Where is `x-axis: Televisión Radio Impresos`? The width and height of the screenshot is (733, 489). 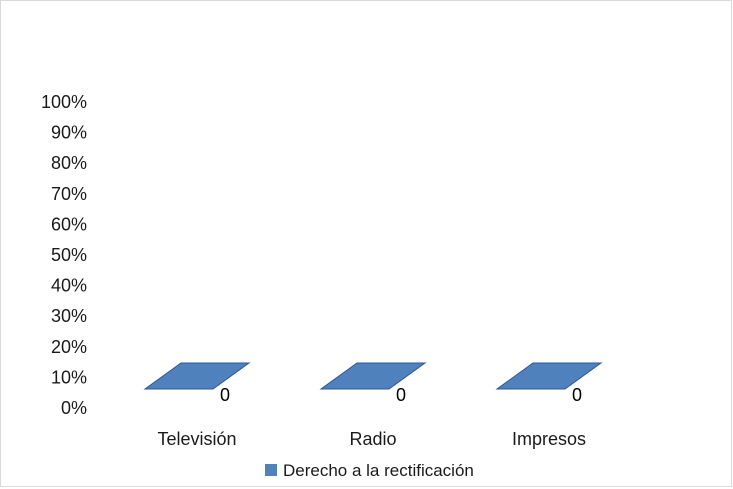
x-axis: Televisión Radio Impresos is located at coordinates (371, 439).